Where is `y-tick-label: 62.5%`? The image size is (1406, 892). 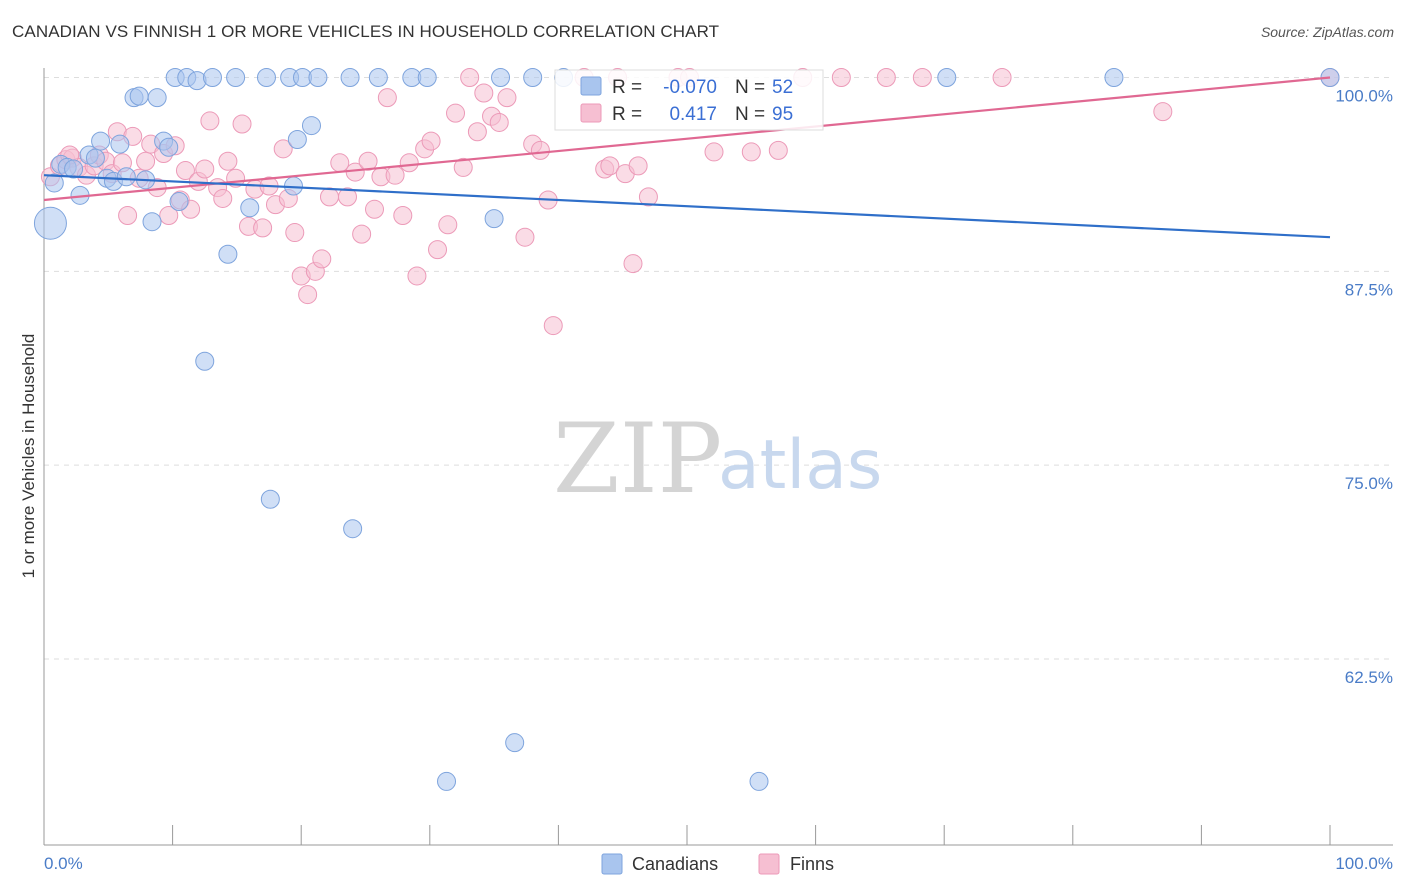 y-tick-label: 62.5% is located at coordinates (1369, 677).